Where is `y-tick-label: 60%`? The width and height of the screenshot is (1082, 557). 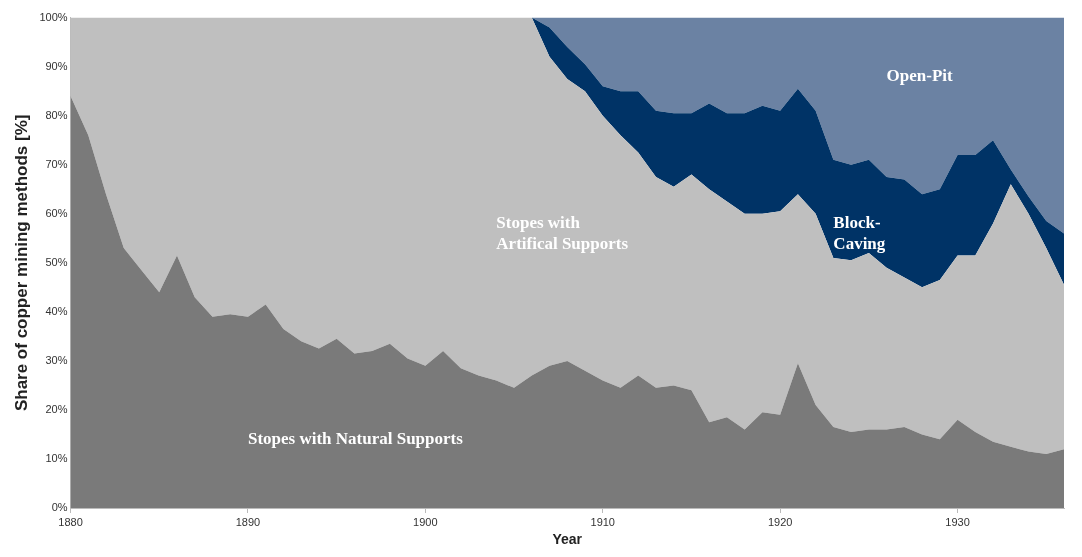
y-tick-label: 60% is located at coordinates (56, 212).